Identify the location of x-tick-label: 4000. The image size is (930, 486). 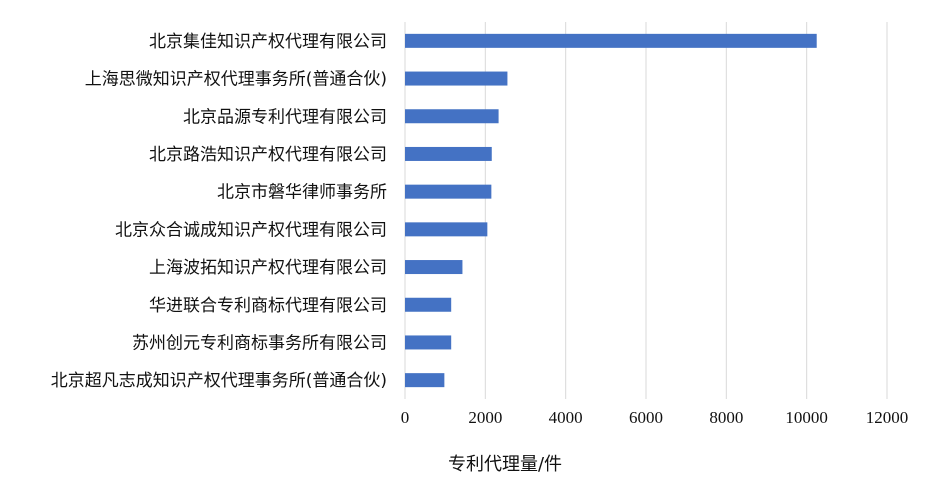
(566, 417).